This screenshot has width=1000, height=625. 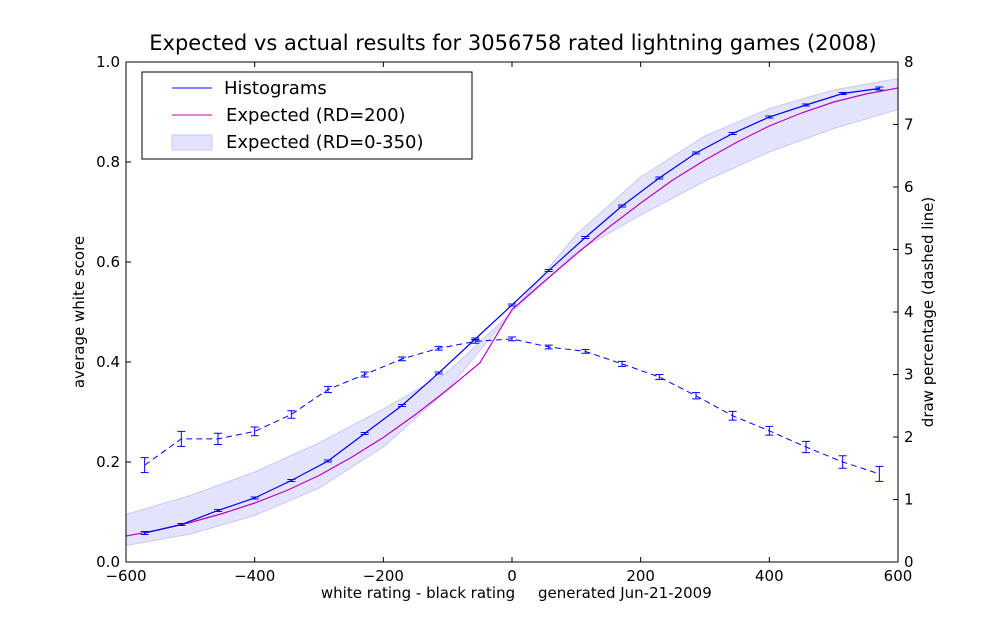 What do you see at coordinates (325, 142) in the screenshot?
I see `legend-label-band: Expected (RD=0-350)` at bounding box center [325, 142].